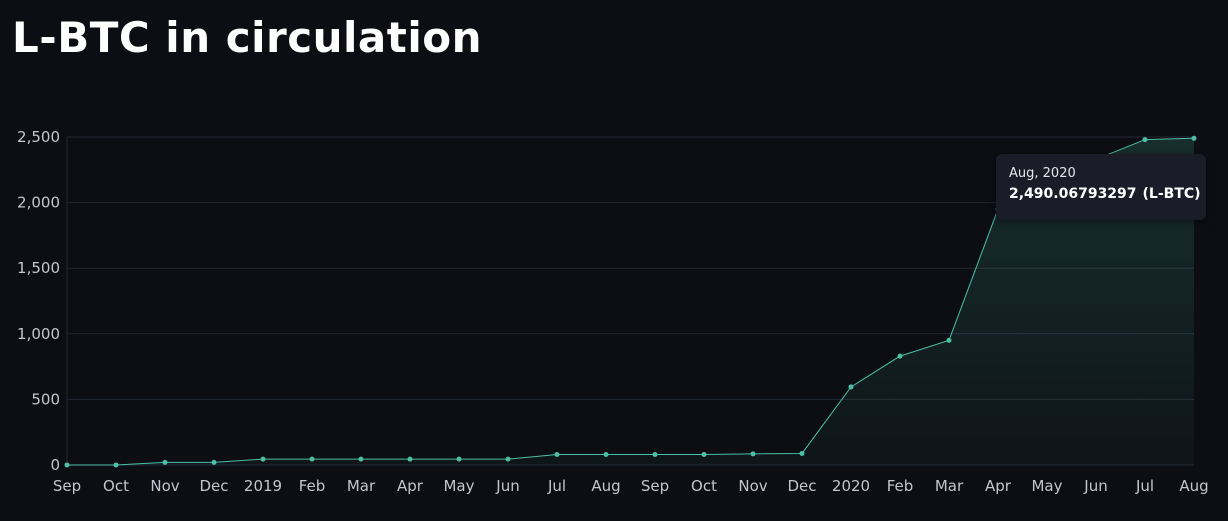 This screenshot has height=521, width=1228. I want to click on y-tick-label: 2,000, so click(38, 203).